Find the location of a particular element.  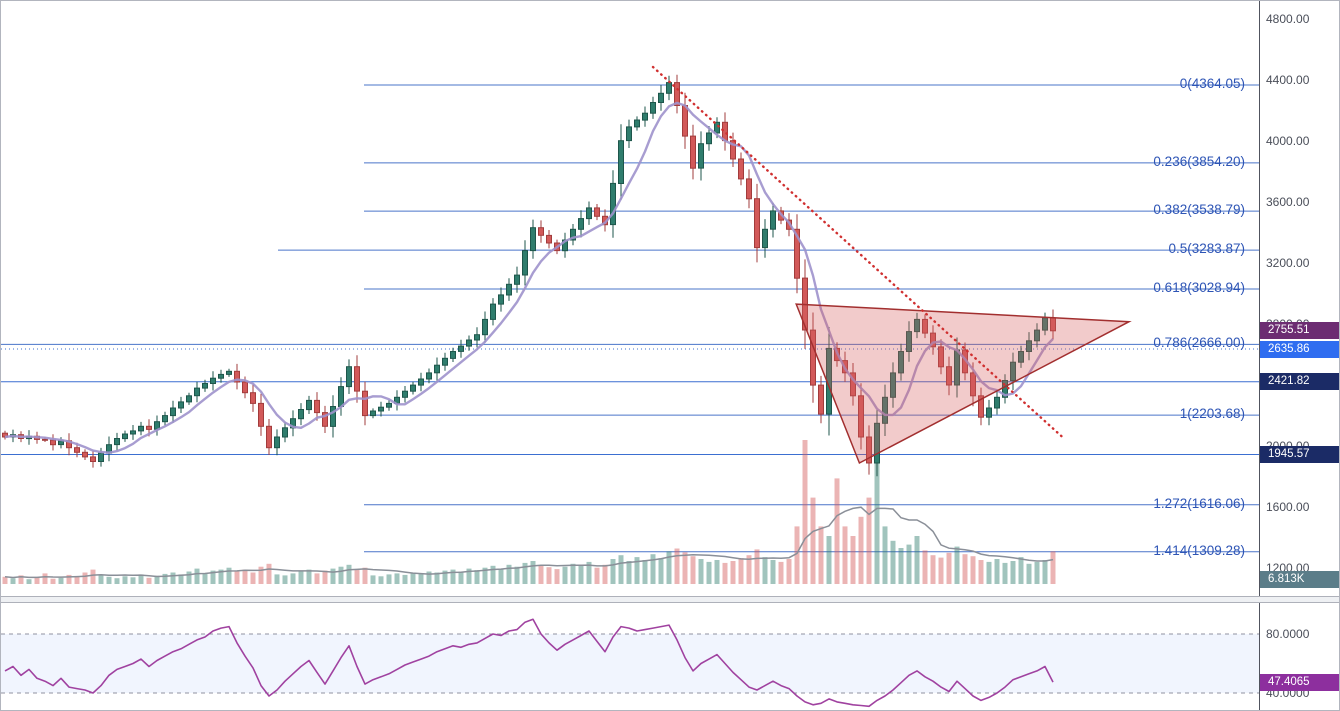

pane-separator is located at coordinates (670, 599).